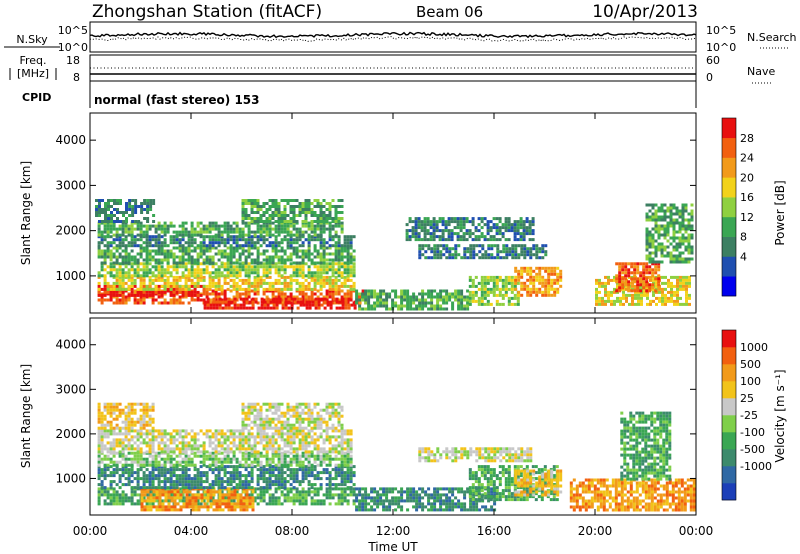 Image resolution: width=800 pixels, height=554 pixels. I want to click on colorbar-segment, so click(729, 246).